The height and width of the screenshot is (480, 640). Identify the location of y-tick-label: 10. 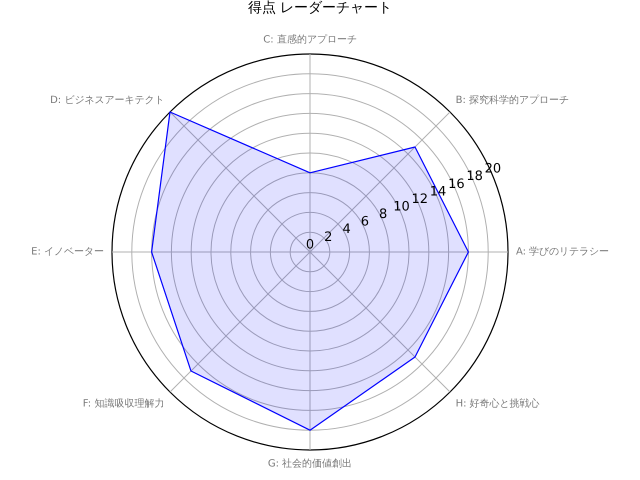
(401, 206).